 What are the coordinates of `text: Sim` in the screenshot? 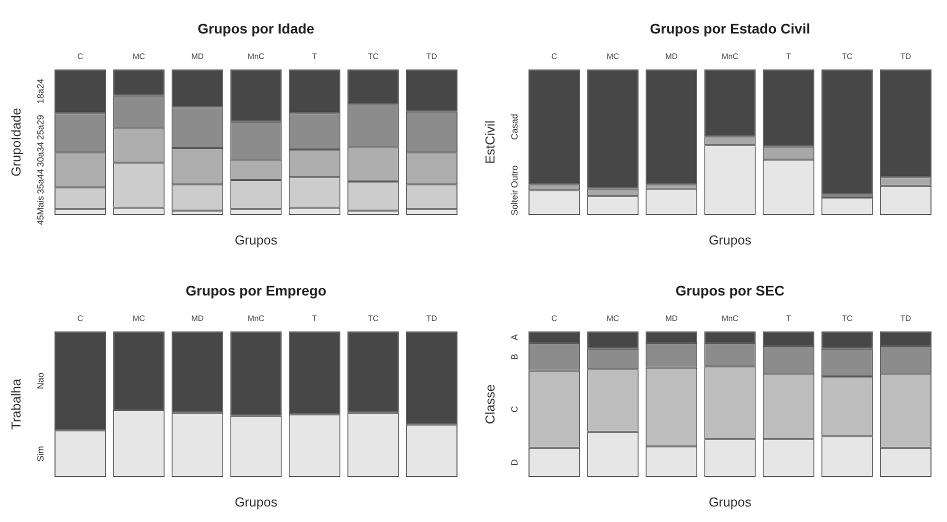 It's located at (40, 454).